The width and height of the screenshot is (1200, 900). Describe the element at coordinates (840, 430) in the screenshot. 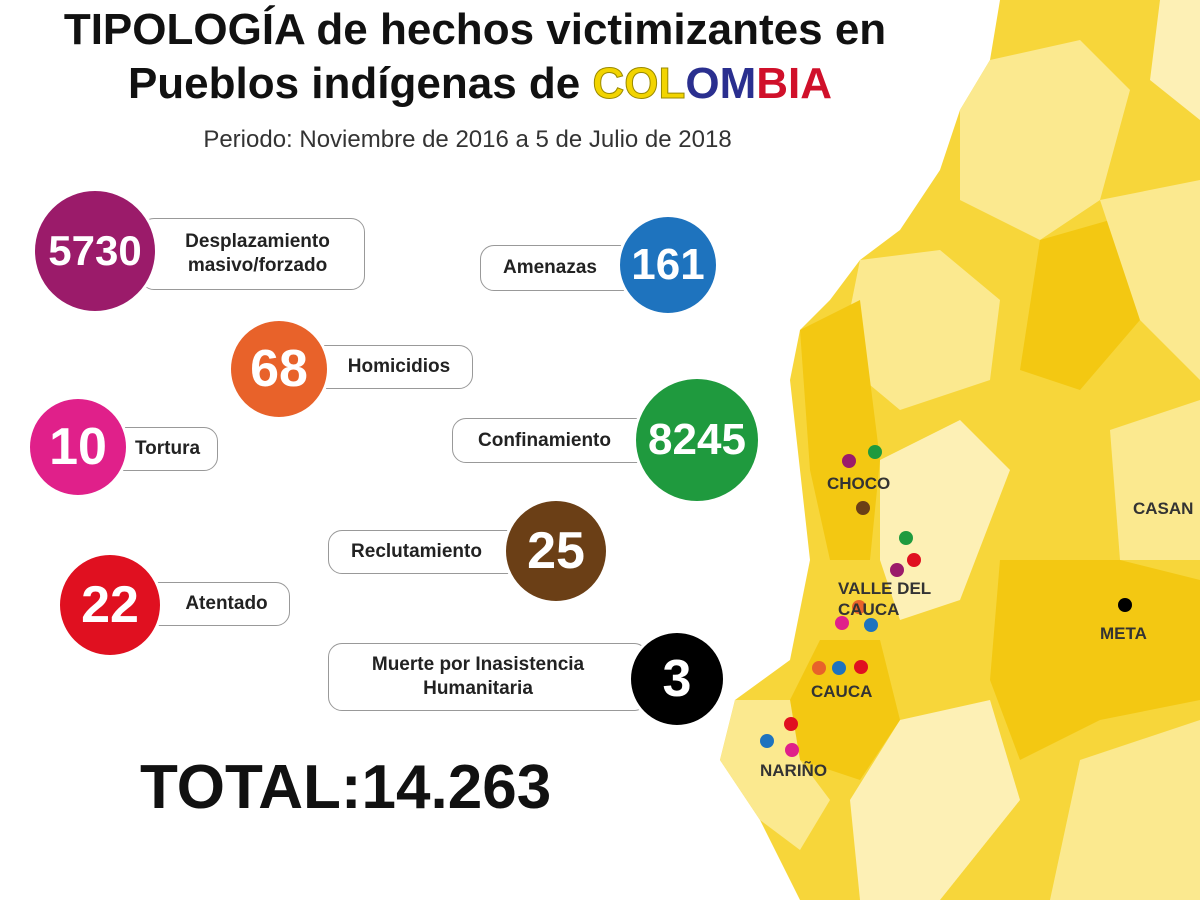

I see `region-choco` at that location.